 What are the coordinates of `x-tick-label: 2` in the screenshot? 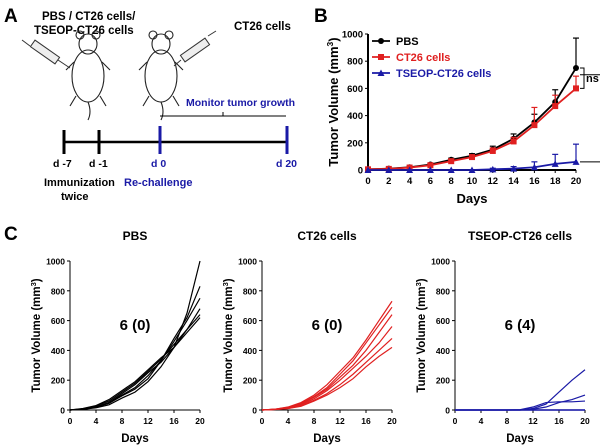 It's located at (388, 181).